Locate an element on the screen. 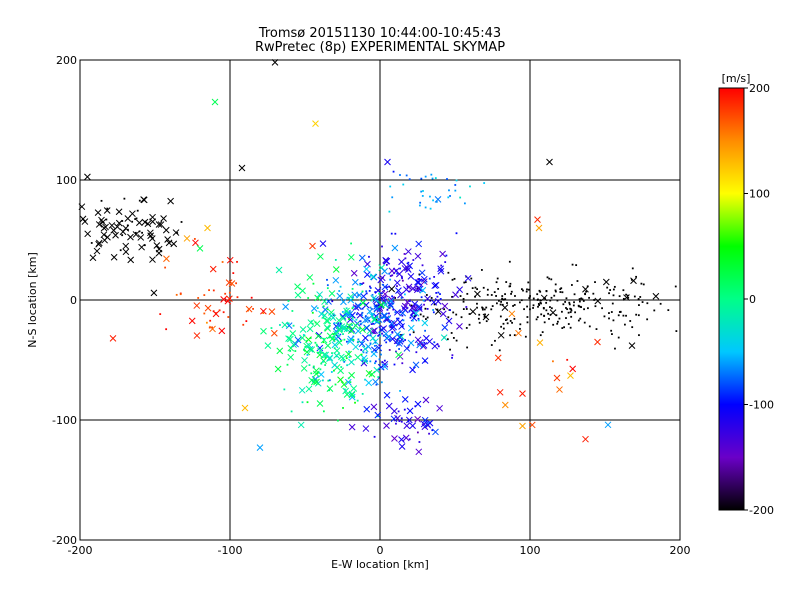 This screenshot has width=800, height=600. colorbar-tick-label: 0 is located at coordinates (752, 299).